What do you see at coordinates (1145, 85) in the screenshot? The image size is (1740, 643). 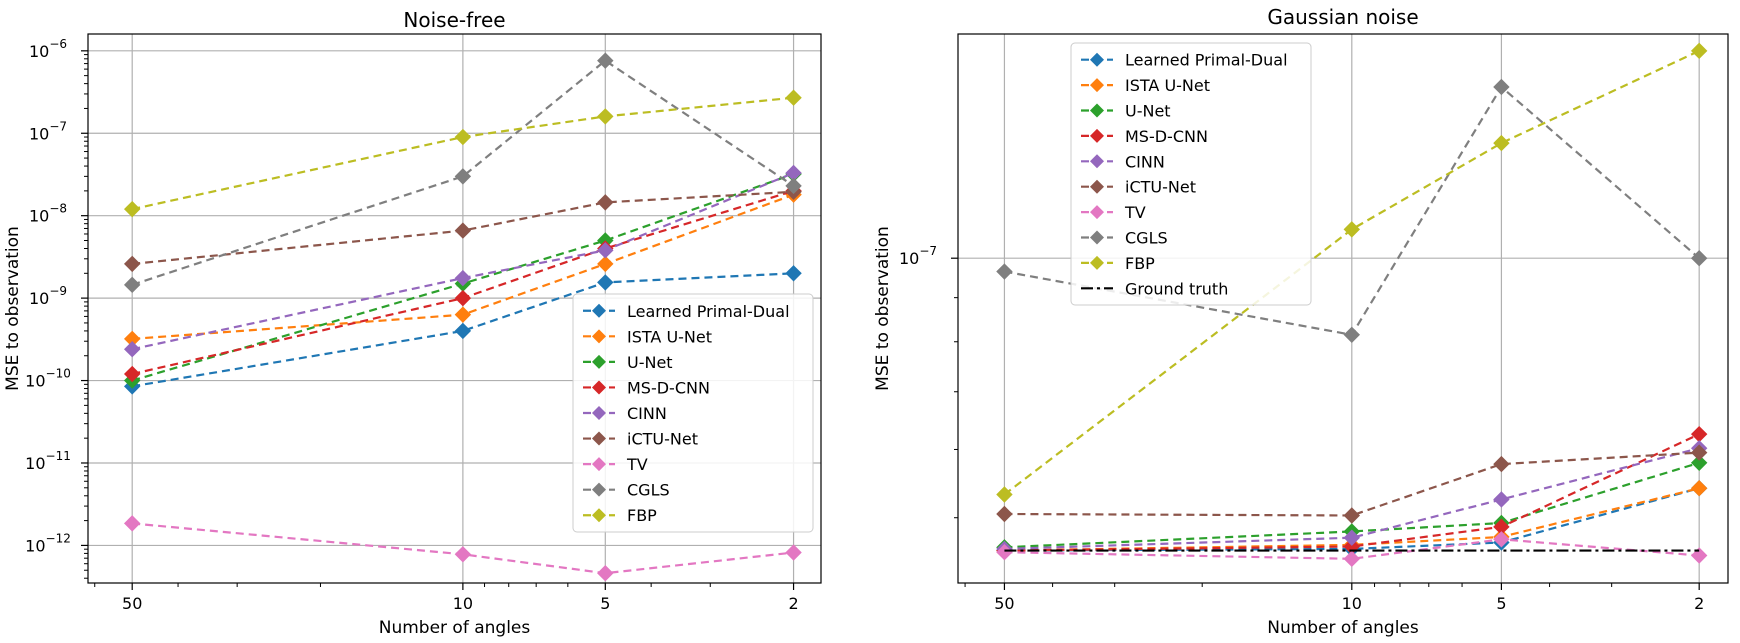 I see `legend-item-ista-u-net: ISTA U-Net` at bounding box center [1145, 85].